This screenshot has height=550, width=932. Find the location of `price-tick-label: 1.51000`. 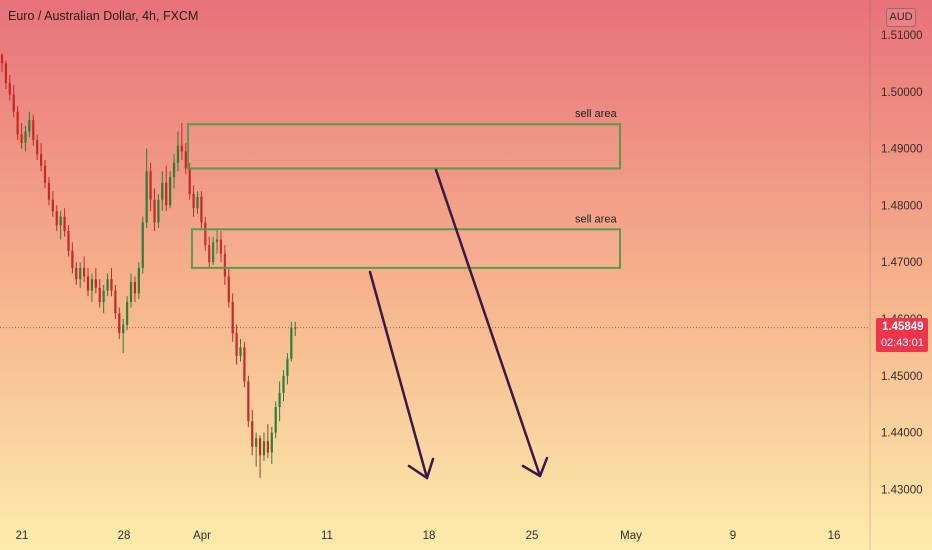

price-tick-label: 1.51000 is located at coordinates (902, 36).